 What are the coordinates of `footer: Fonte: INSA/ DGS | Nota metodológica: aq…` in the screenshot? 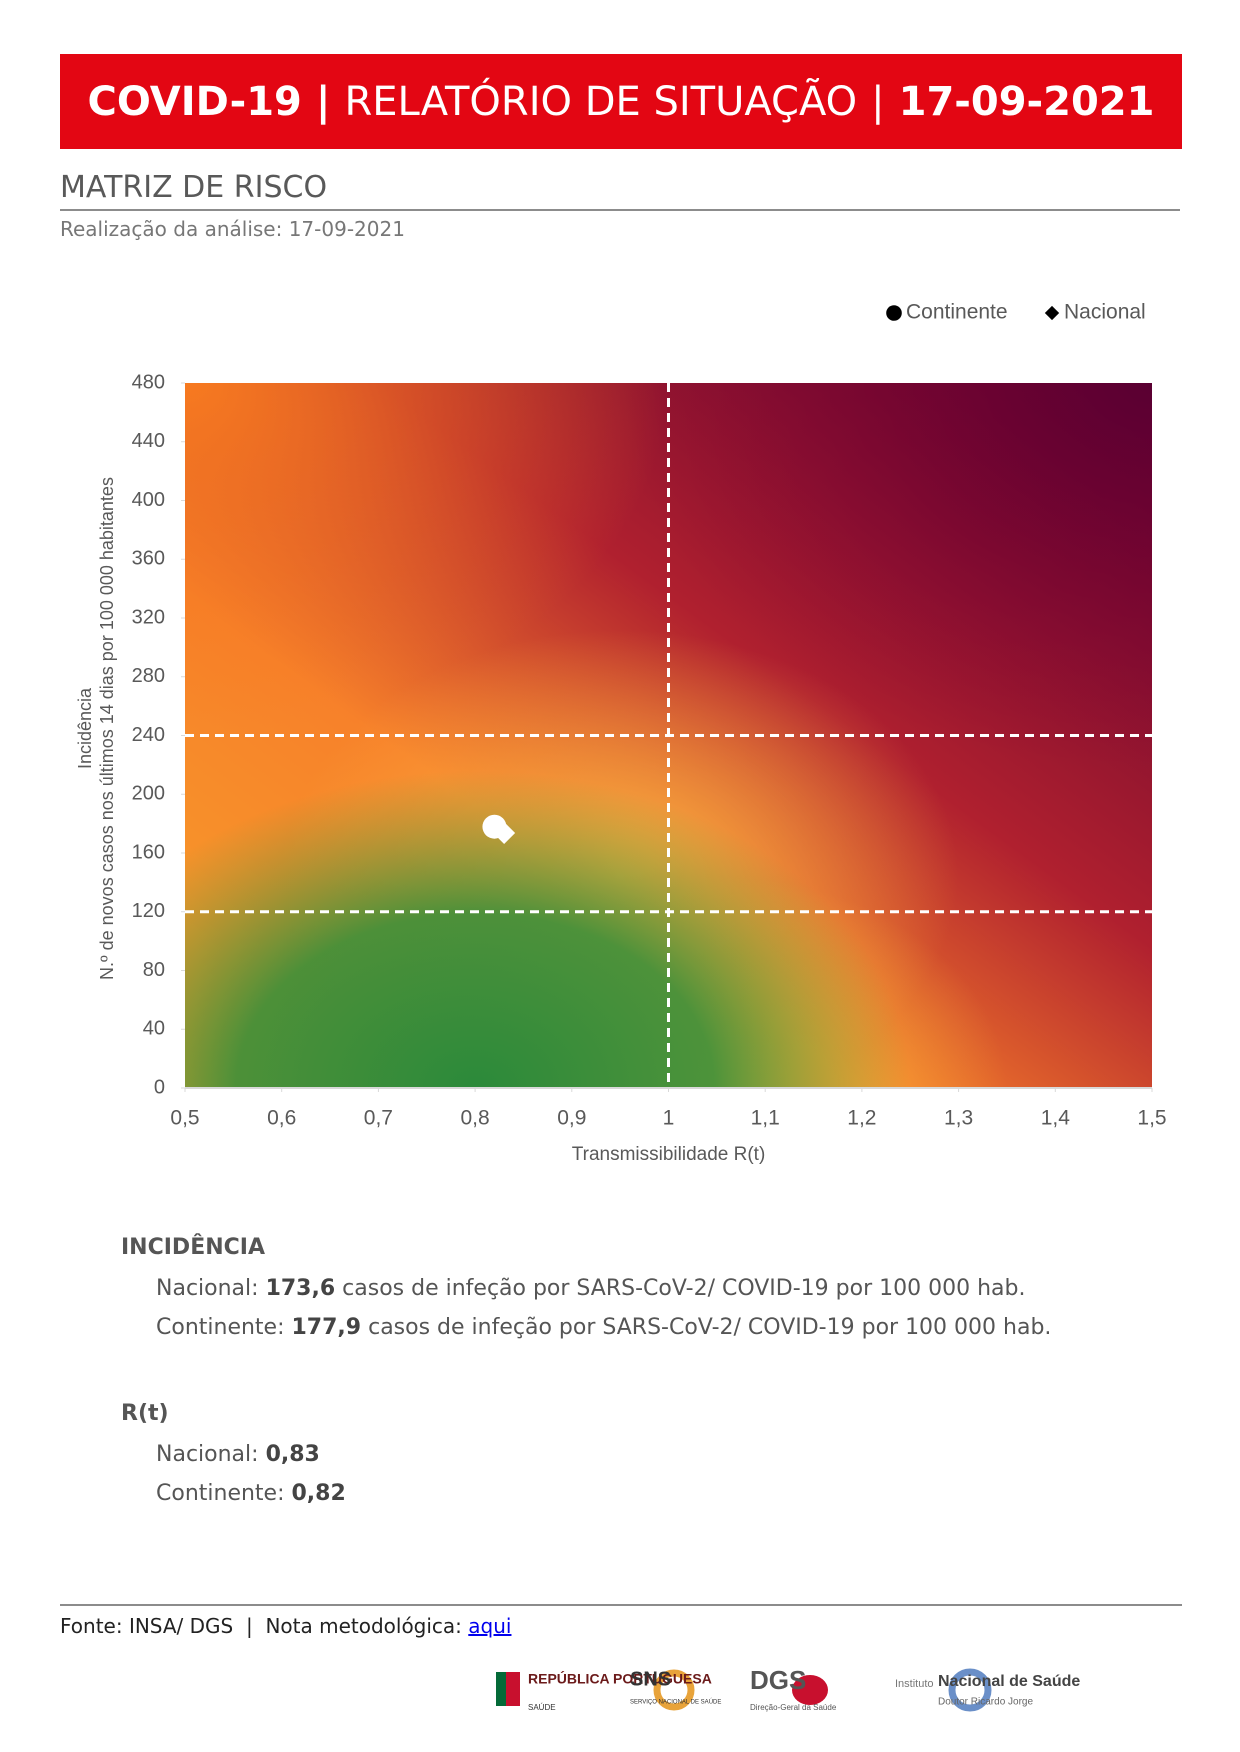 It's located at (621, 1621).